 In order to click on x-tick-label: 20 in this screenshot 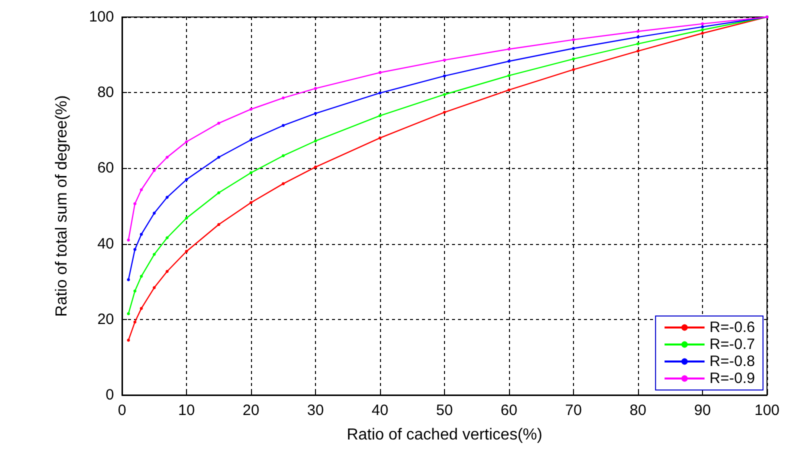, I will do `click(251, 410)`.